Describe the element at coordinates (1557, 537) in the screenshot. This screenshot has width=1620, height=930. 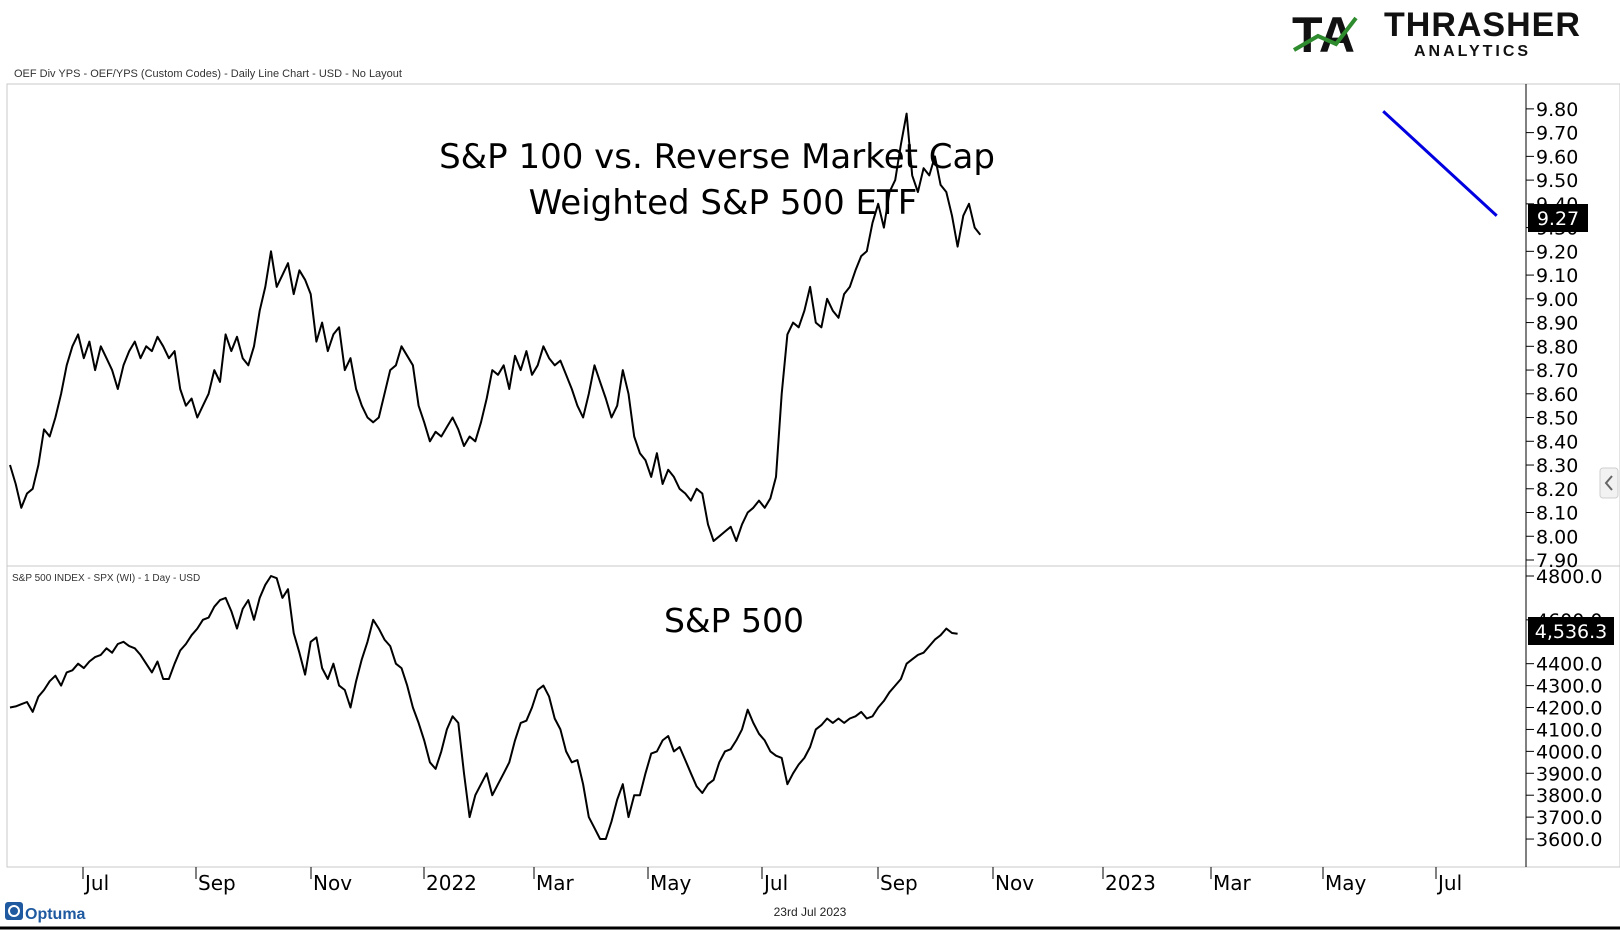
I see `y-tick-label: 8.00` at that location.